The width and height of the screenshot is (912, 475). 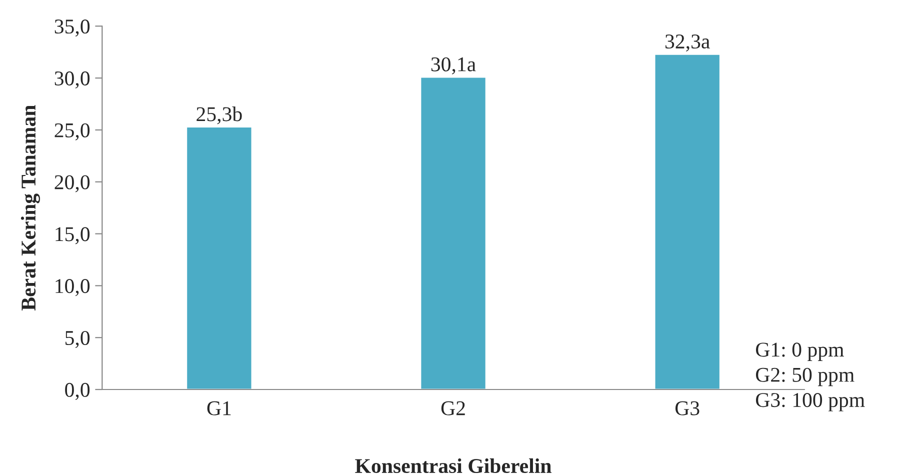 I want to click on y-tick-label: 30,0, so click(x=72, y=79).